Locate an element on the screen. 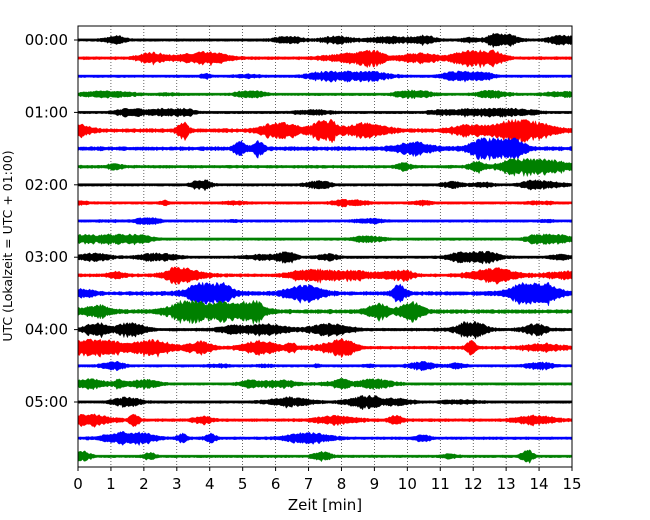 This screenshot has height=520, width=650. x-tick-label: 4 is located at coordinates (210, 484).